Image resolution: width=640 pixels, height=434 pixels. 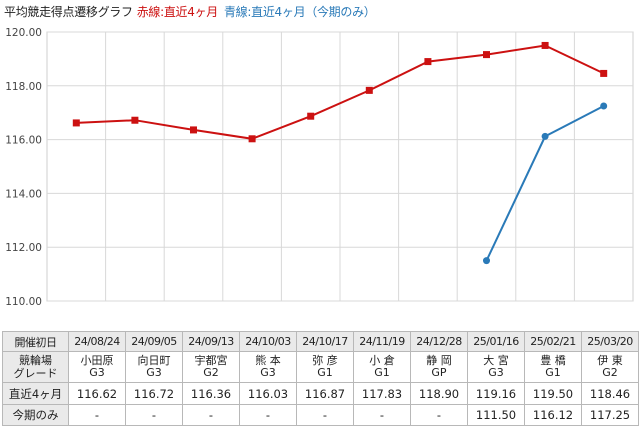 I want to click on y-tick-label: 118.00, so click(x=23, y=87).